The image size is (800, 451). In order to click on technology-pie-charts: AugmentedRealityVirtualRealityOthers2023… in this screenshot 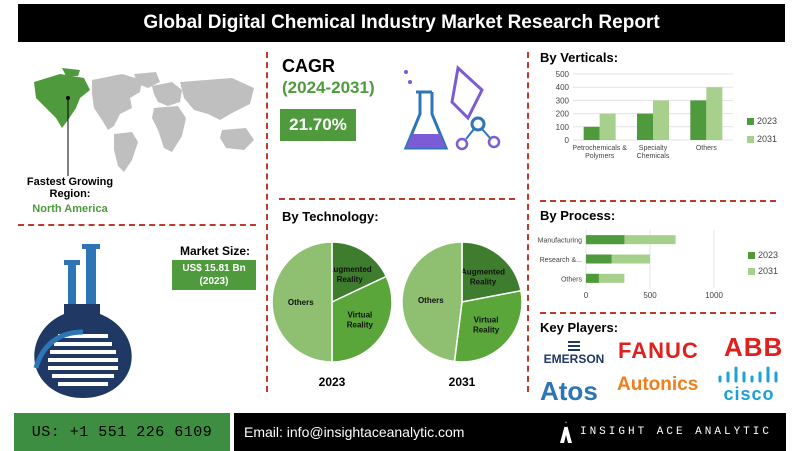, I will do `click(397, 315)`.